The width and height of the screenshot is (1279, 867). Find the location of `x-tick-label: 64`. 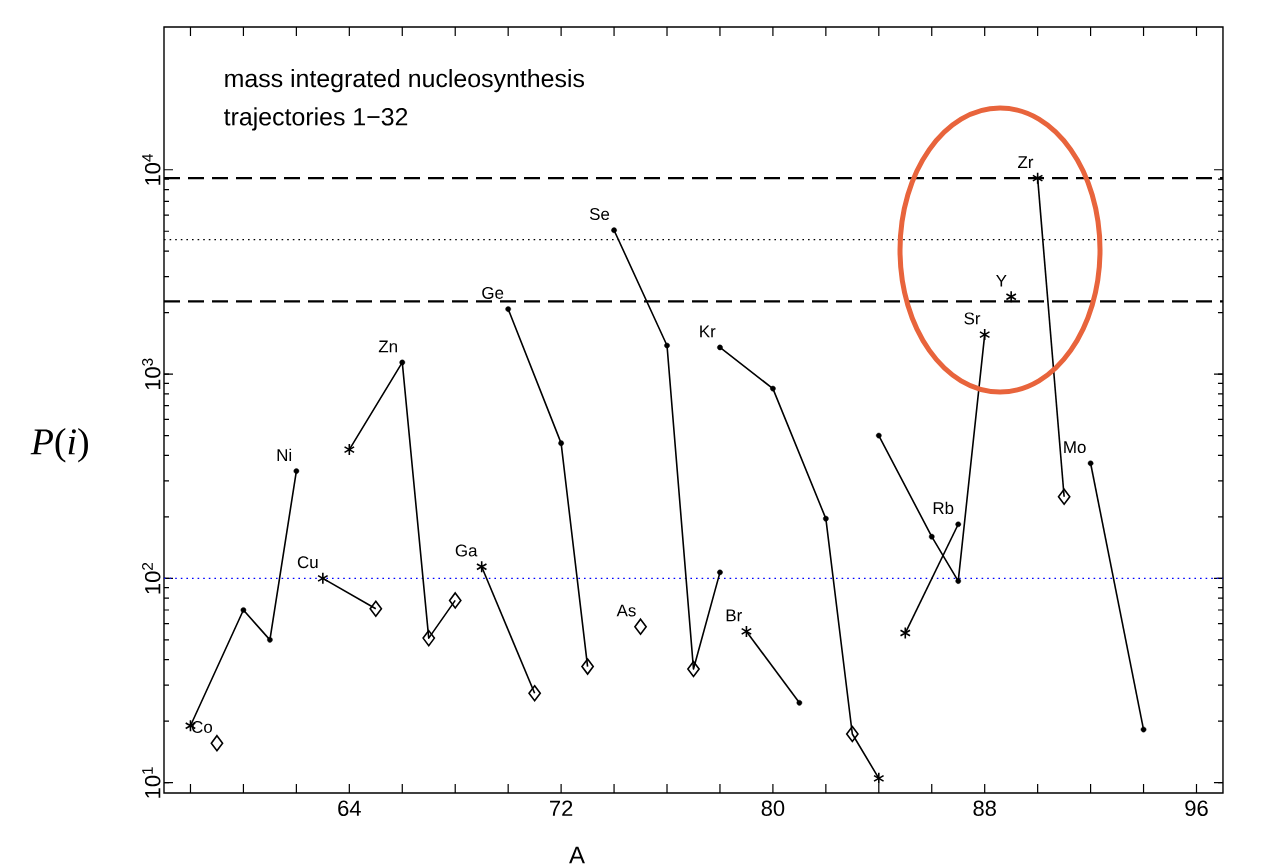

x-tick-label: 64 is located at coordinates (349, 808).